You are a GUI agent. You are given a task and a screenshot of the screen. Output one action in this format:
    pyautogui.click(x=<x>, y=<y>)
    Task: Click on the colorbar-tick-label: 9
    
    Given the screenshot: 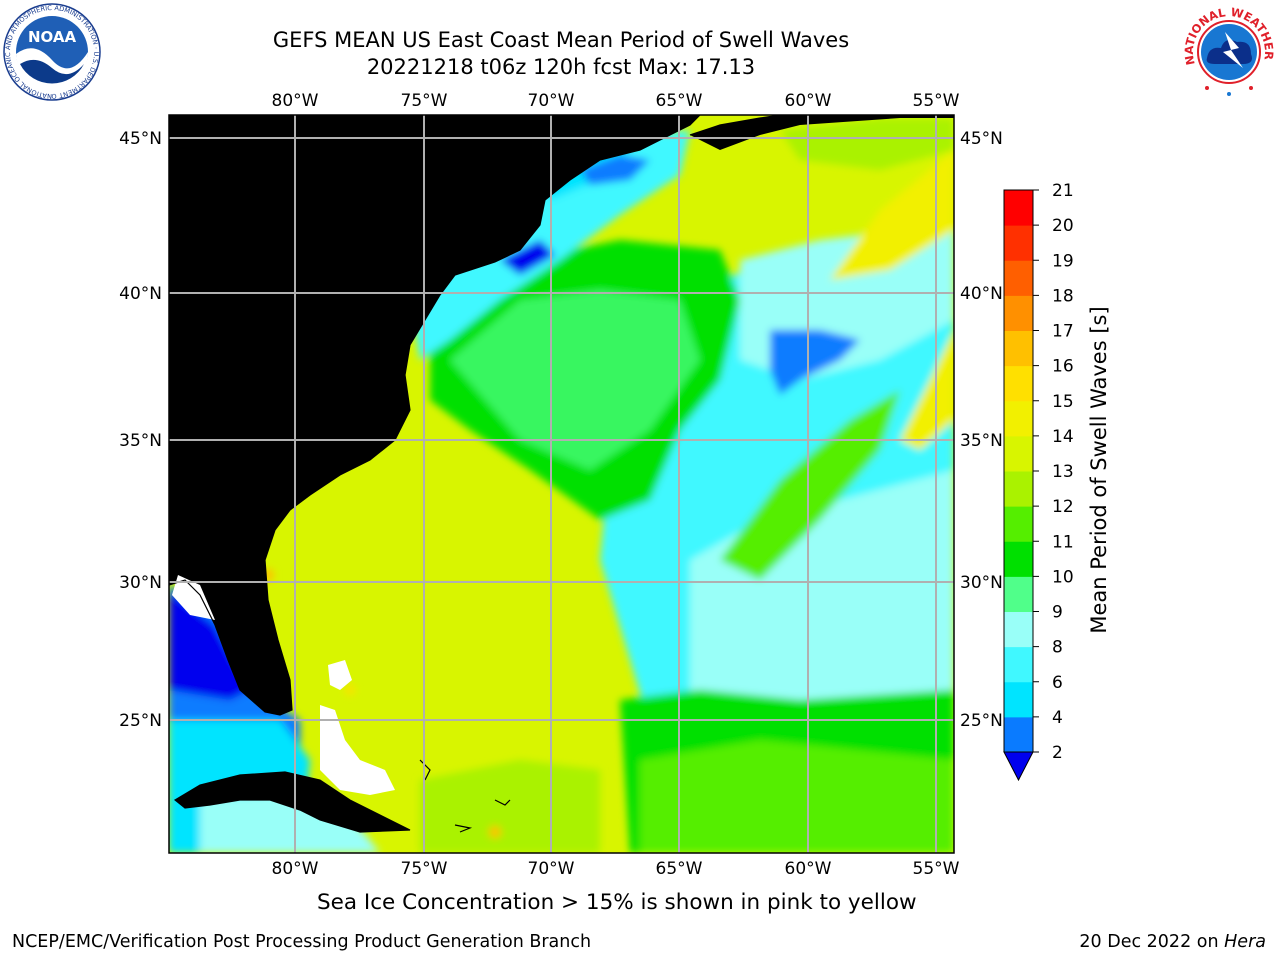 What is the action you would take?
    pyautogui.click(x=1057, y=613)
    